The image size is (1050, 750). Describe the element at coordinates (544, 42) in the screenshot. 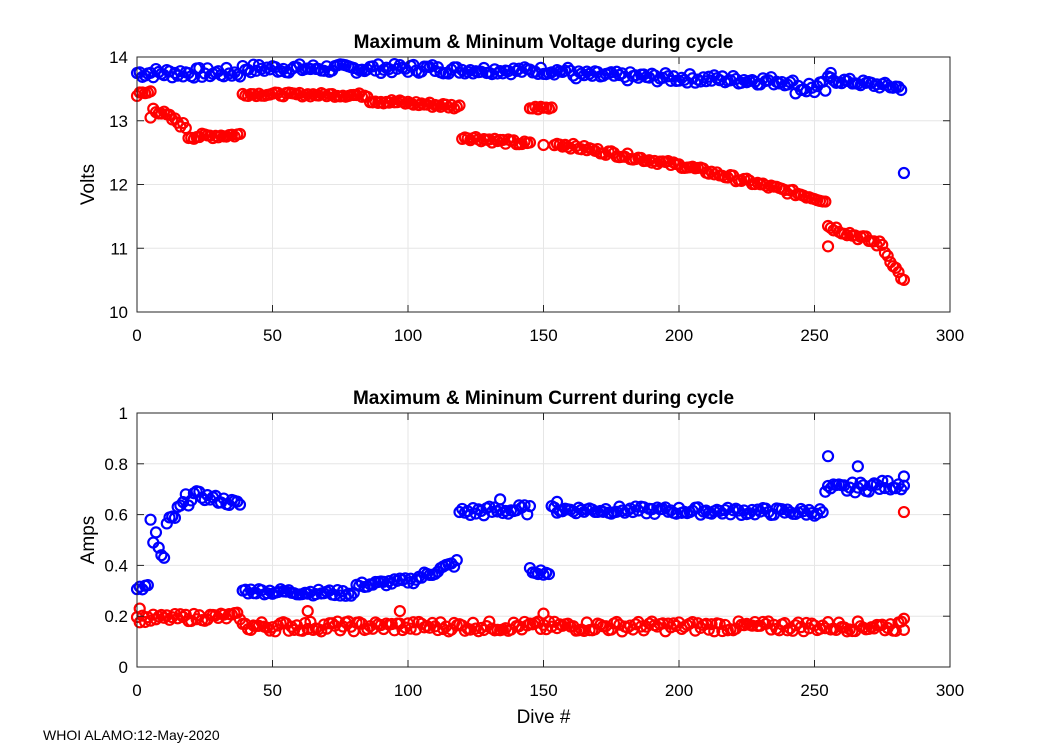

I see `chart-title: Maximum & Mininum Voltage during cycle` at that location.